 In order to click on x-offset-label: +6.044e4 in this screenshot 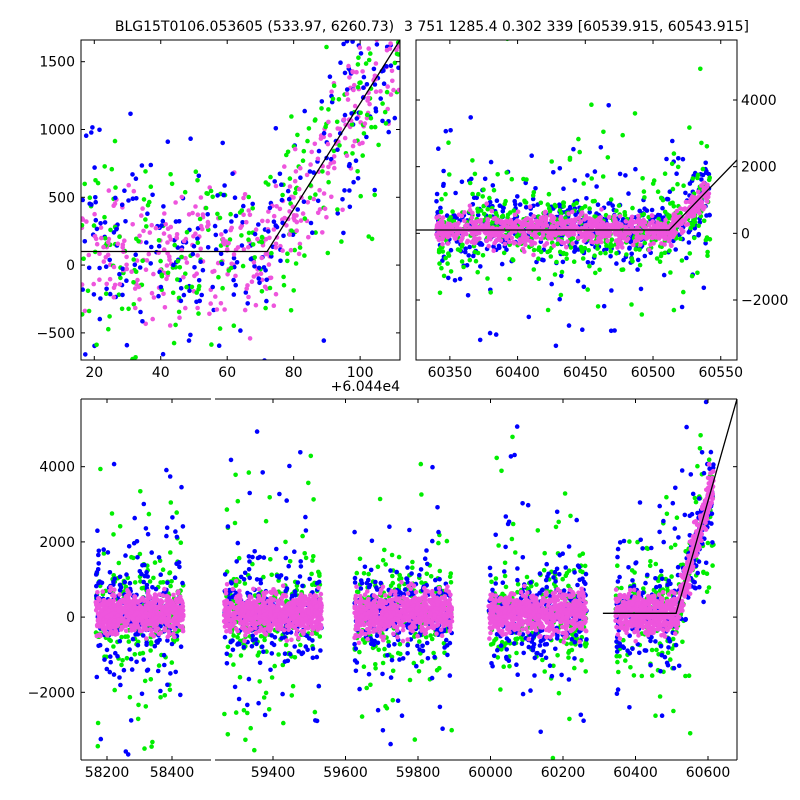, I will do `click(365, 387)`.